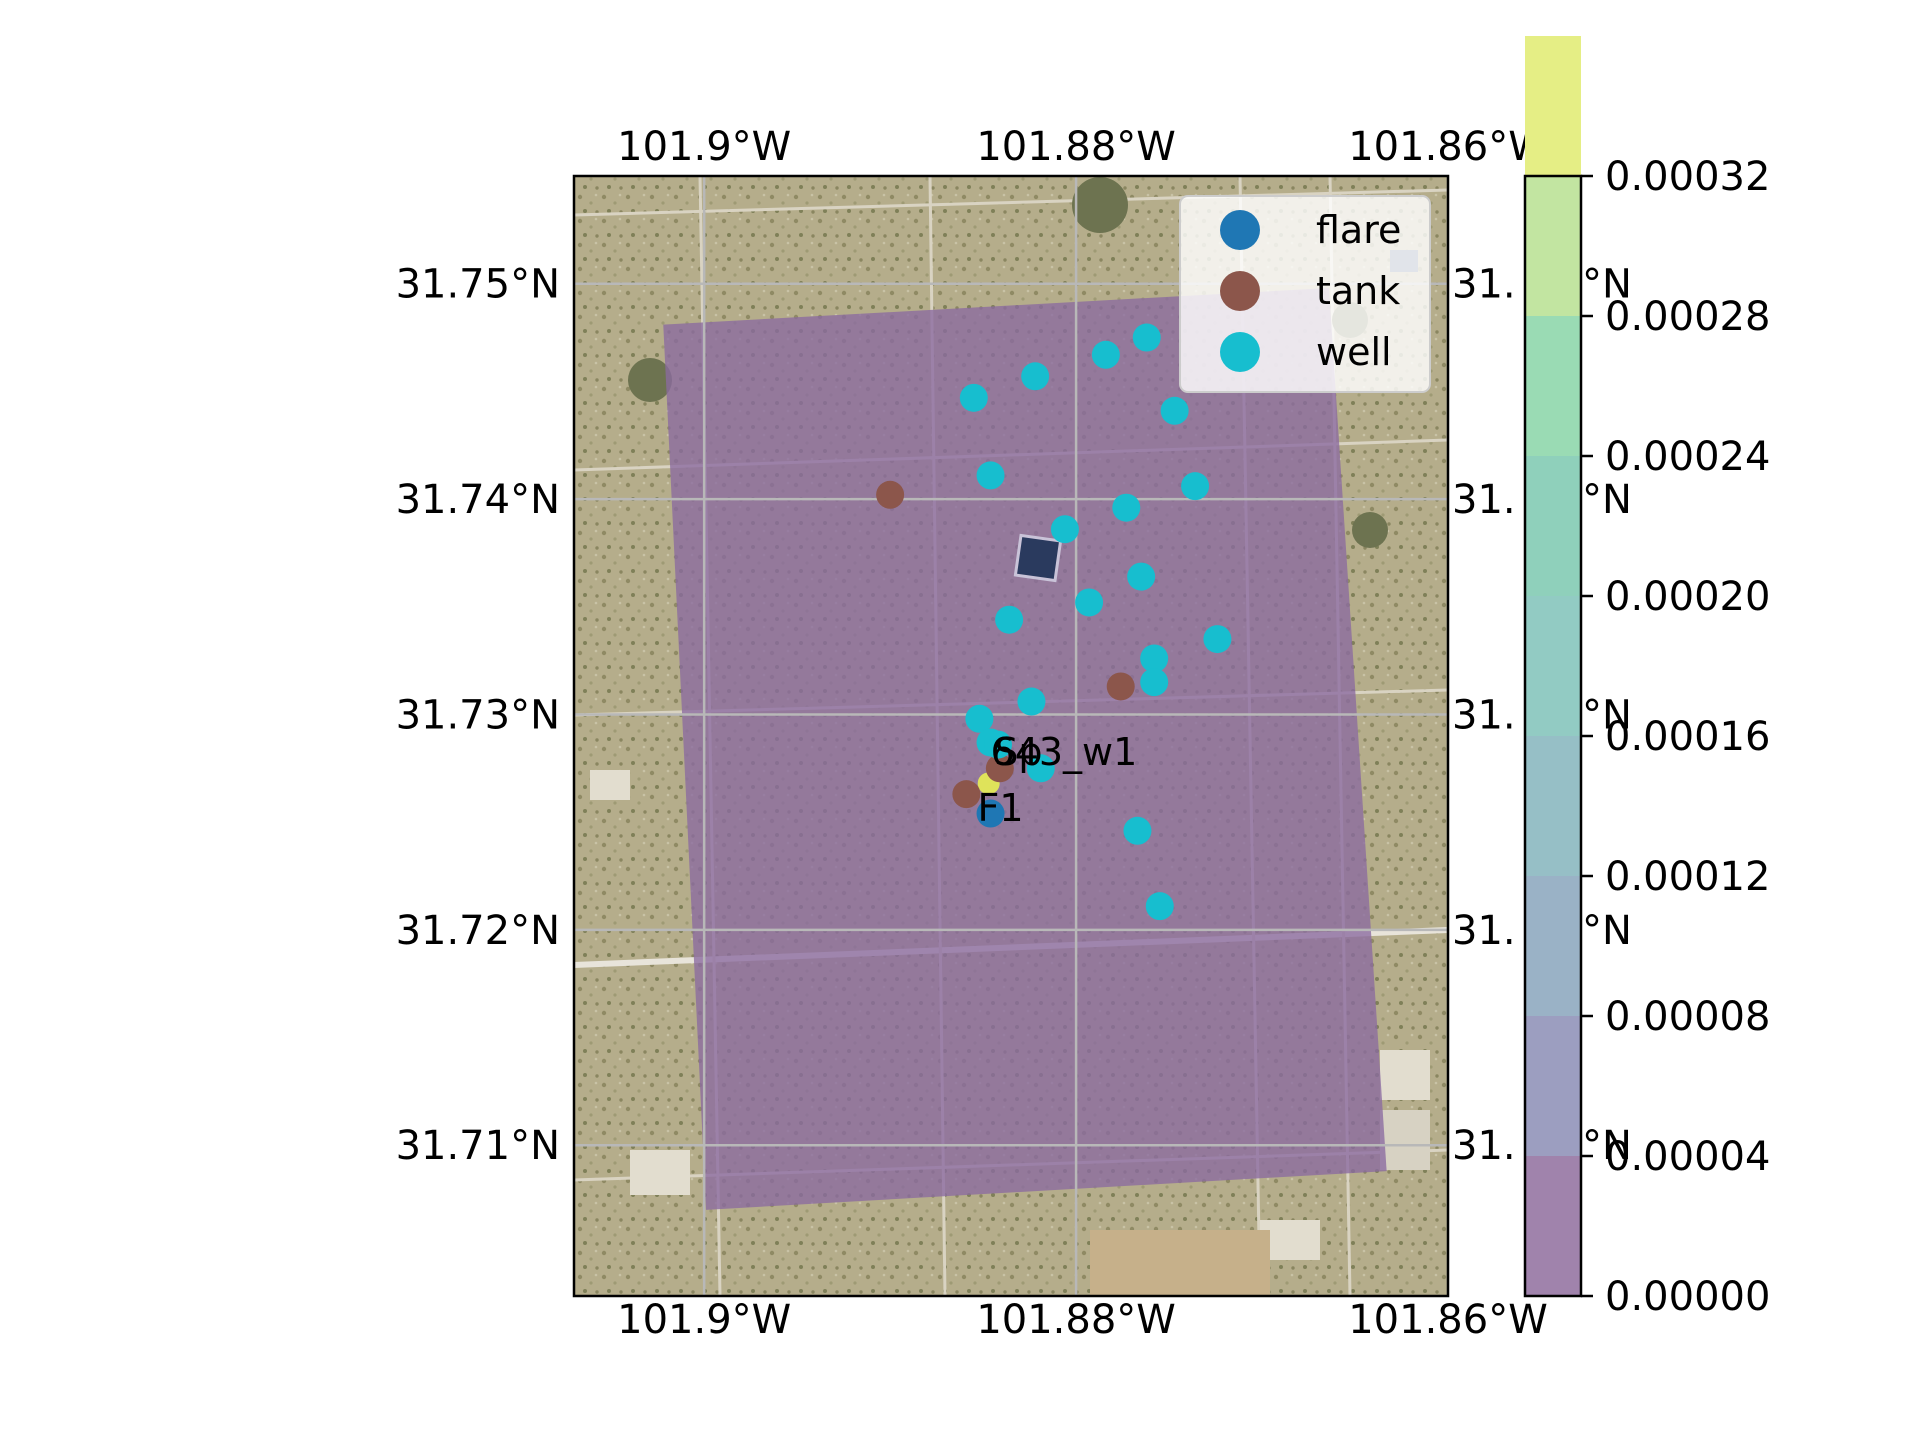 This screenshot has width=1920, height=1440. What do you see at coordinates (1038, 558) in the screenshot?
I see `well-pad-pond` at bounding box center [1038, 558].